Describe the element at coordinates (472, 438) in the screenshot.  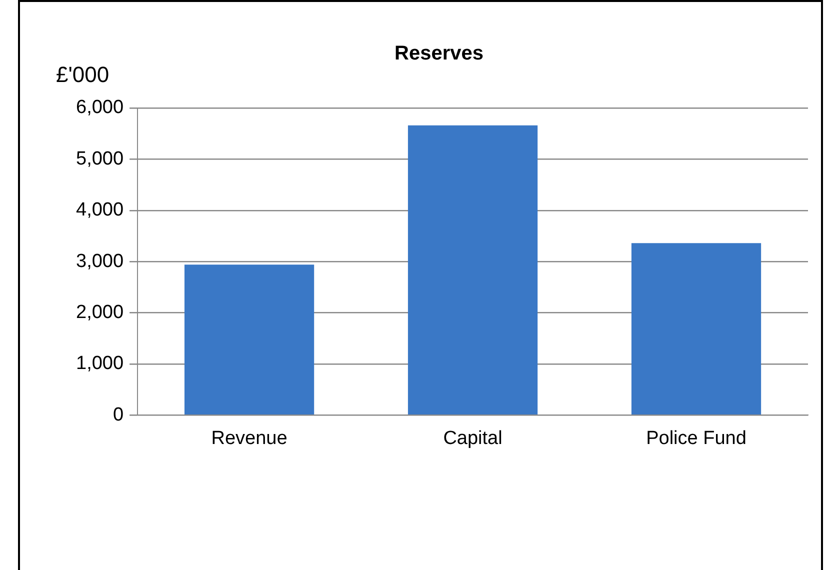
I see `x-tick-label: Capital` at that location.